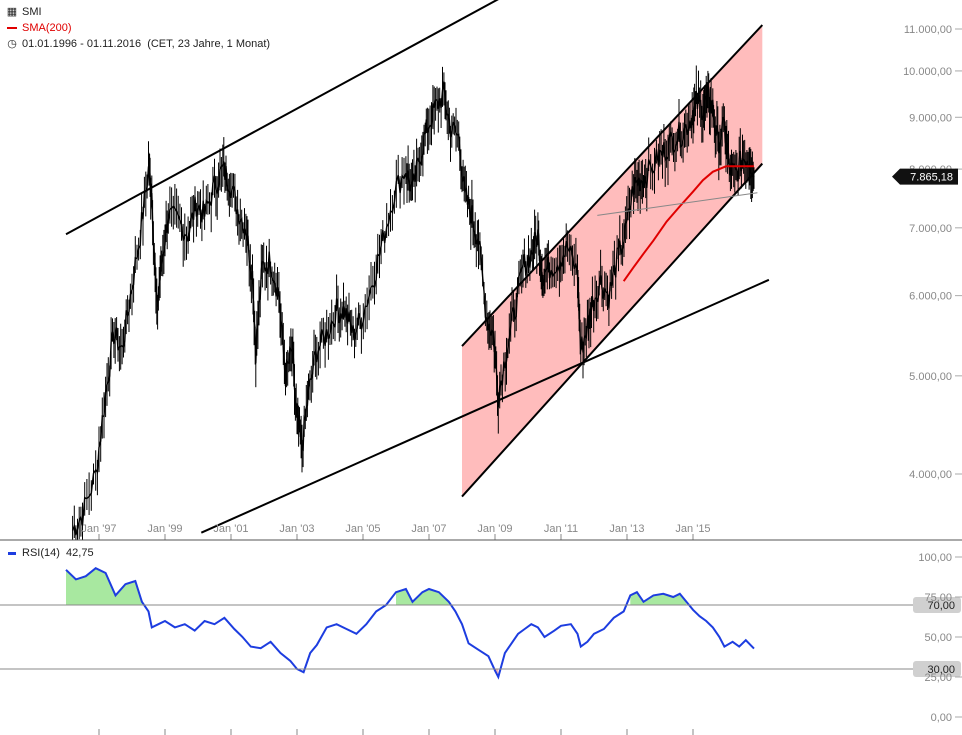 The image size is (962, 735). I want to click on rsi-threshold-label: 30,00, so click(941, 670).